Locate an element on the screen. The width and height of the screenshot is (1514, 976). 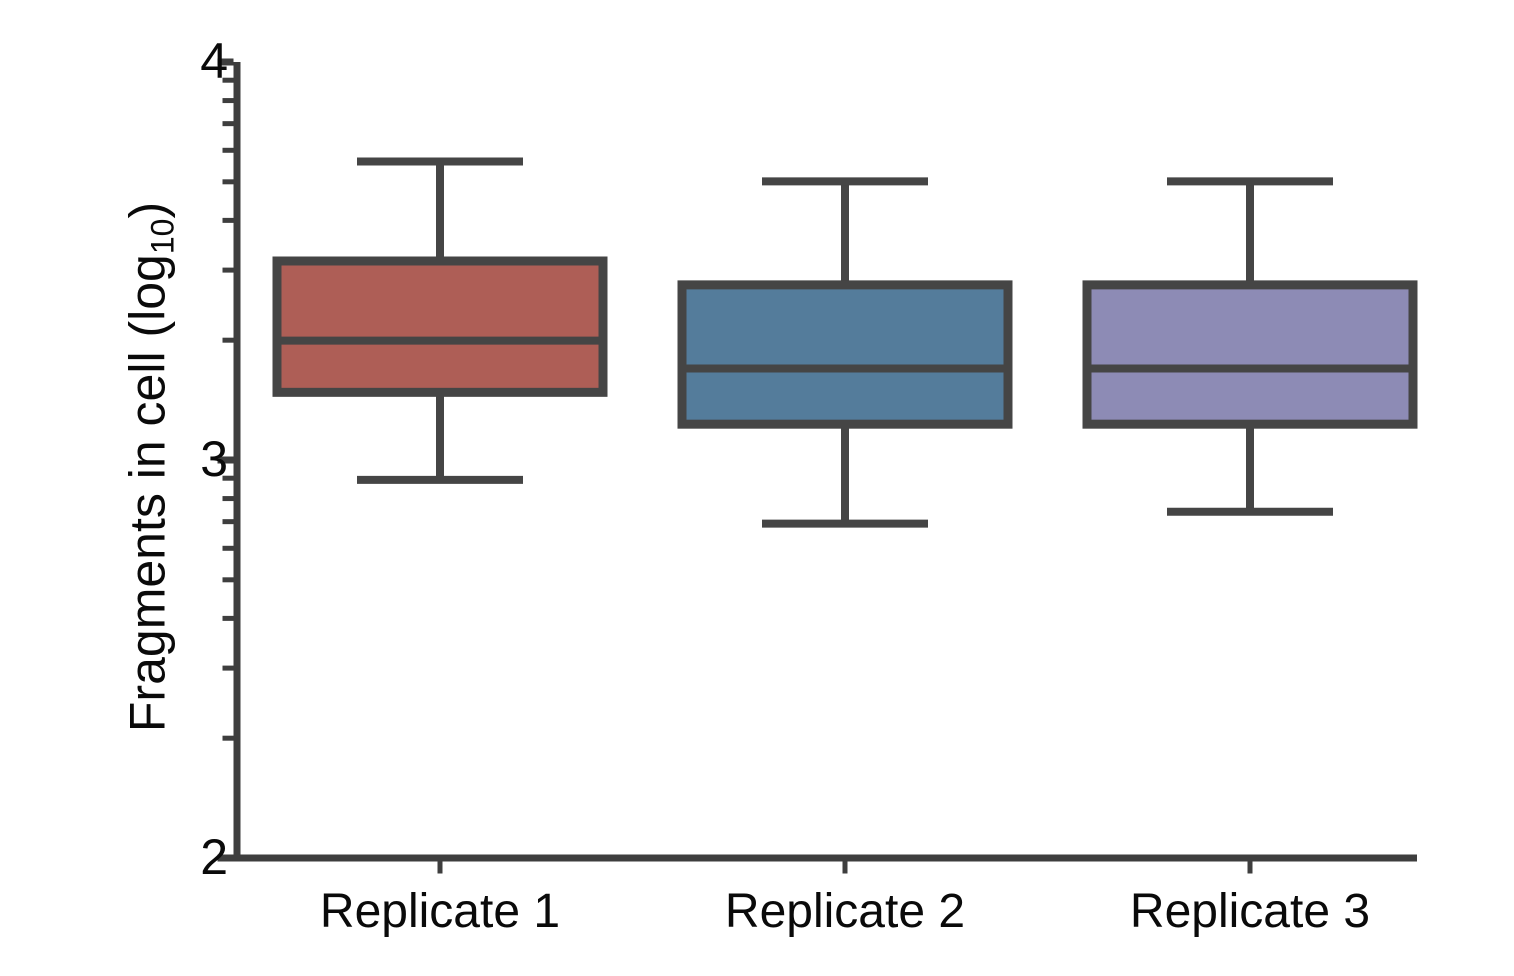
y-axis-title: Fragments in cell (log10) is located at coordinates (150, 467).